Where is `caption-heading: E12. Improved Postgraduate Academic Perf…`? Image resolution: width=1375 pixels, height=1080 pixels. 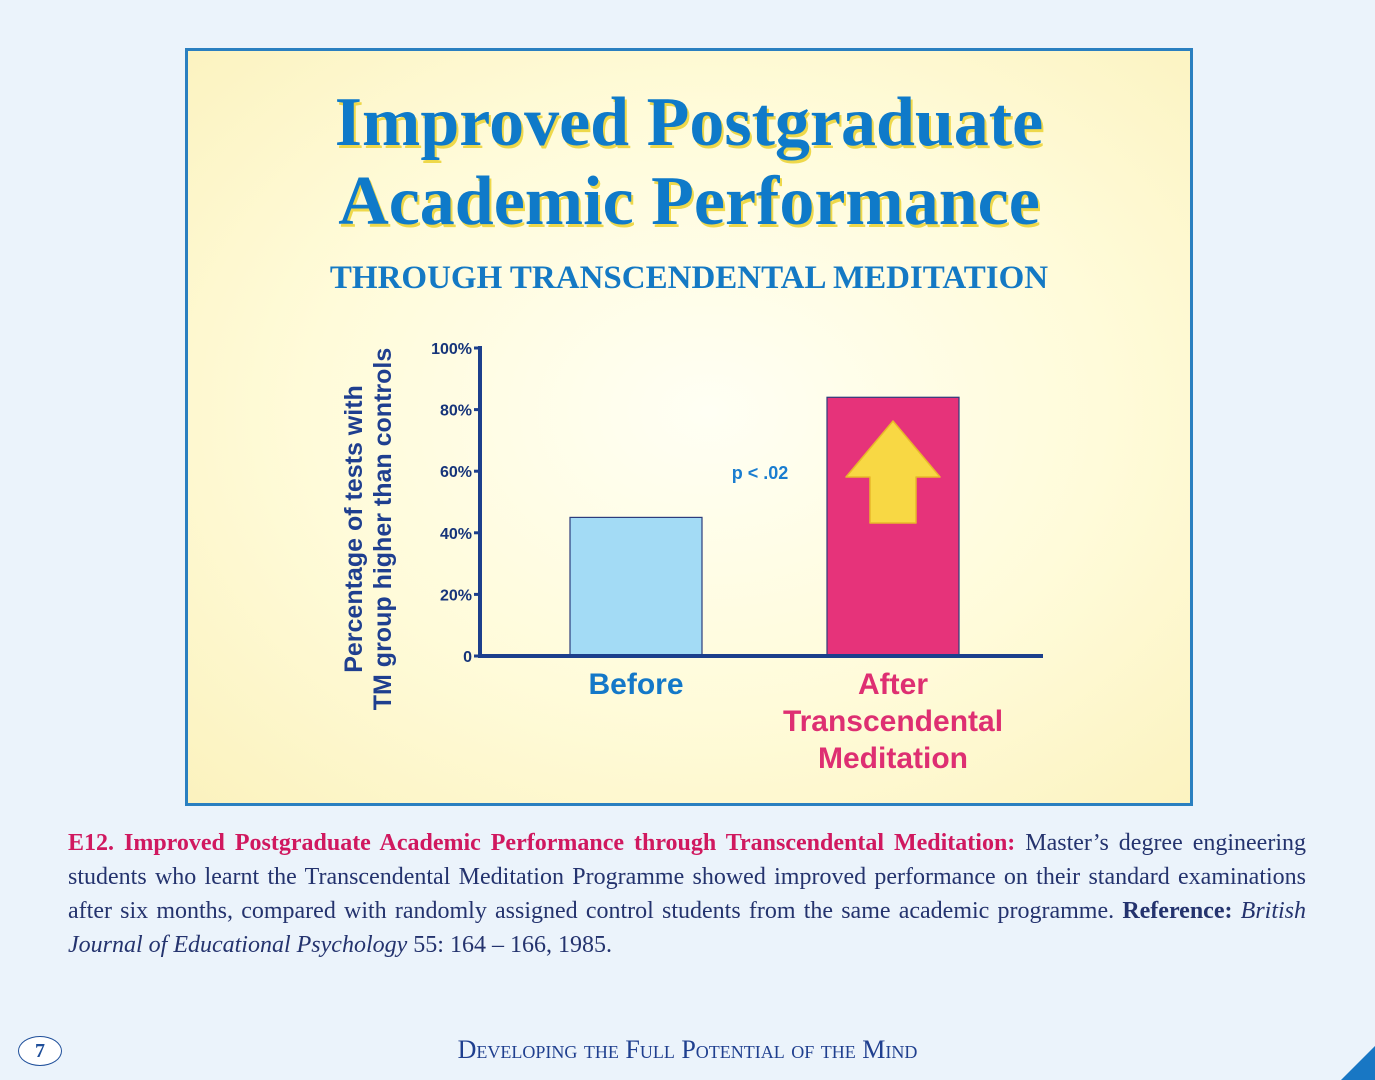
caption-heading: E12. Improved Postgraduate Academic Perf… is located at coordinates (542, 843).